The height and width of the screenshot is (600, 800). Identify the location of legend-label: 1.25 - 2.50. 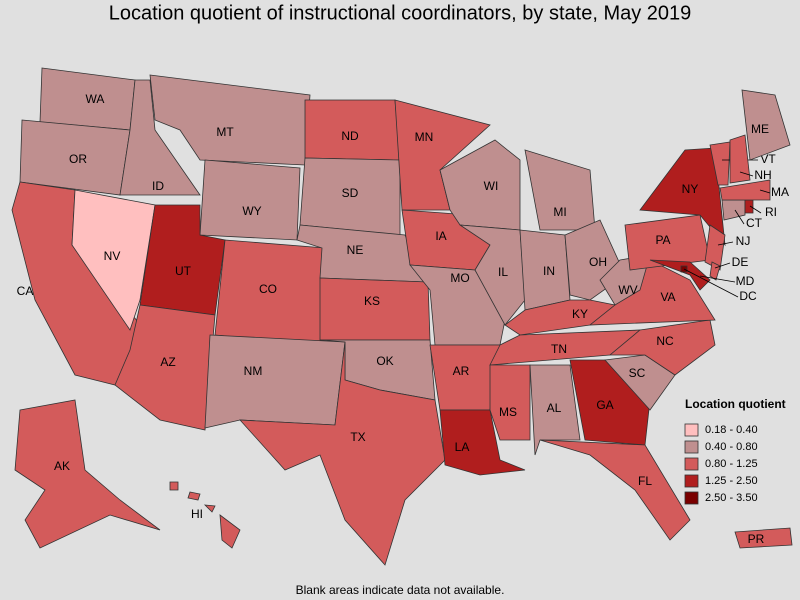
(731, 481).